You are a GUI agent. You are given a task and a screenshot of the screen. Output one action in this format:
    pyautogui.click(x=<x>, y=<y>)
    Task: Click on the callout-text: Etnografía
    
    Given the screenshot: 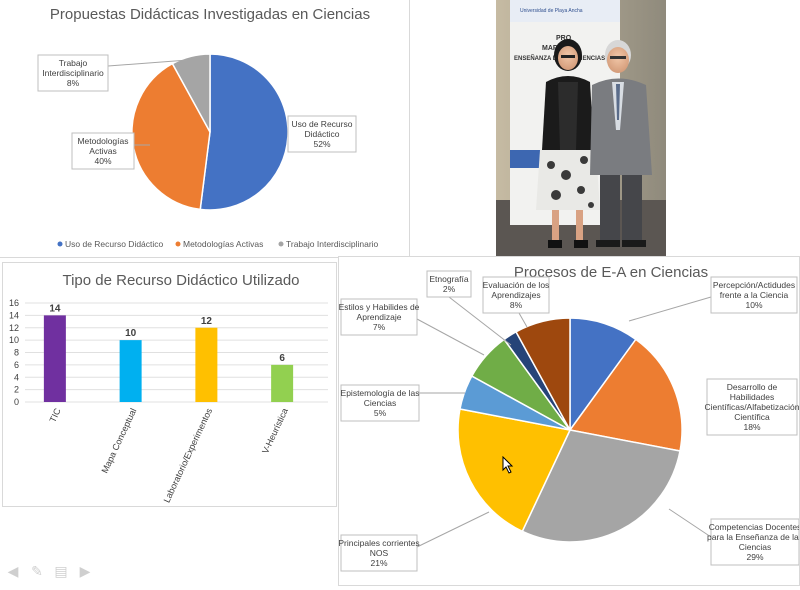 What is the action you would take?
    pyautogui.click(x=448, y=279)
    